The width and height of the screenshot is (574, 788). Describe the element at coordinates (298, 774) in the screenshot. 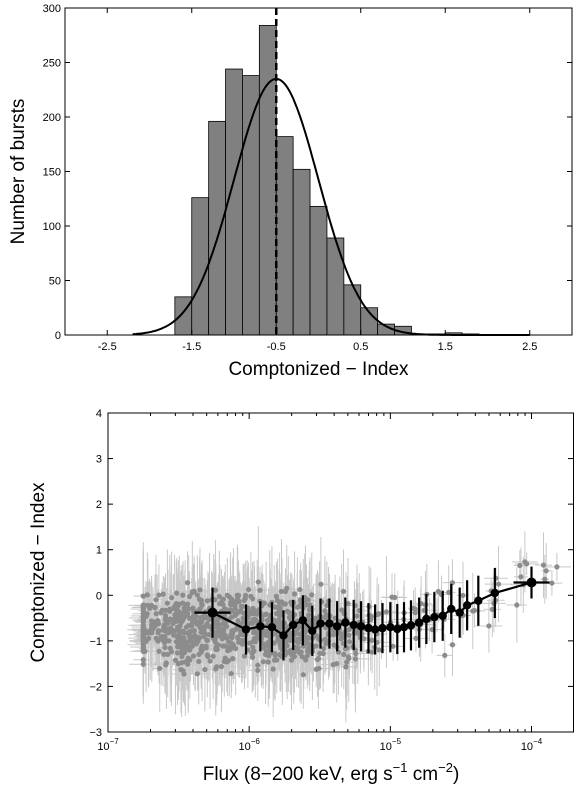

I see `xlabel-part1: Flux (8−200 keV, erg s` at that location.